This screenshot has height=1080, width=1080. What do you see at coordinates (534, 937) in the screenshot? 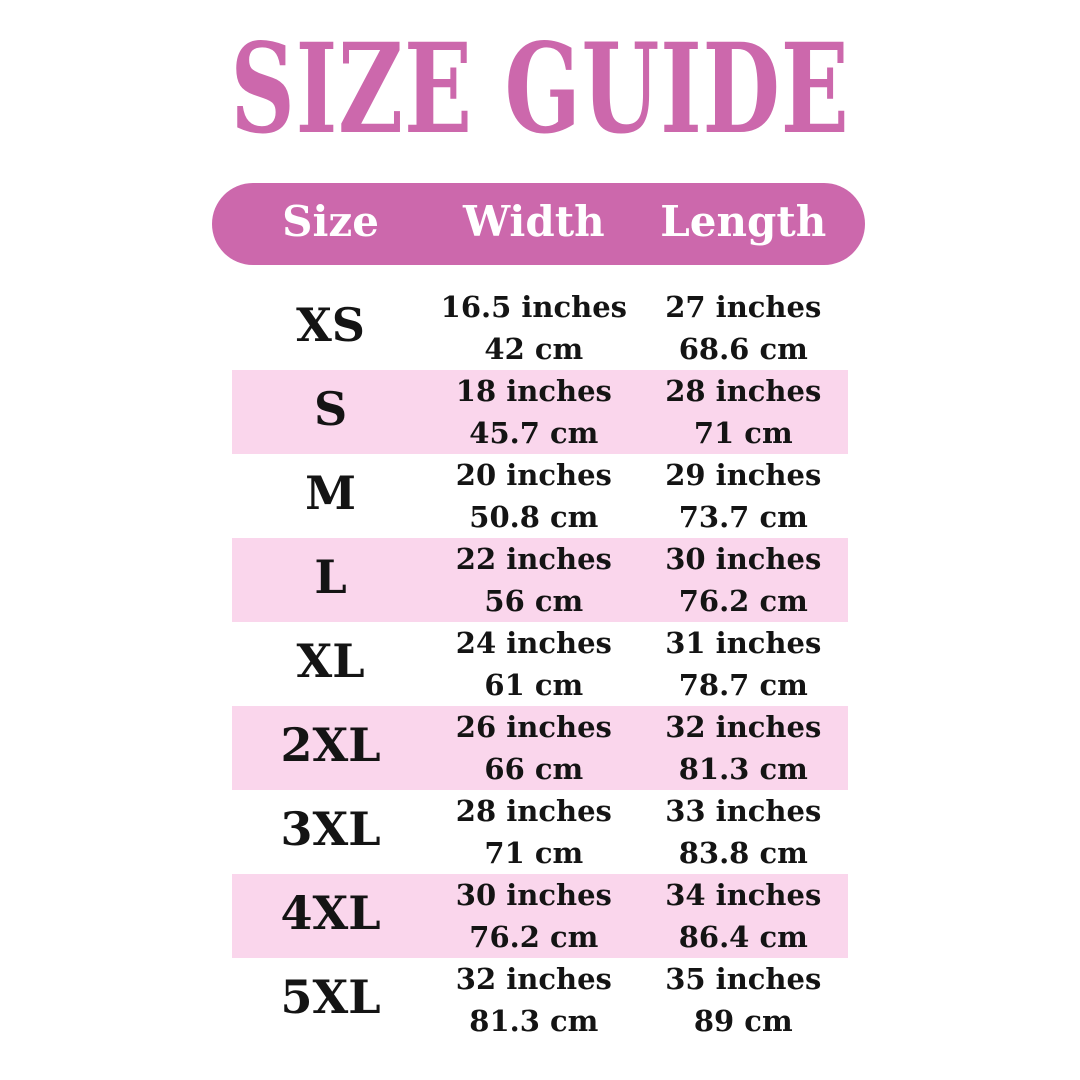
I see `width-cm: 76.2 cm` at bounding box center [534, 937].